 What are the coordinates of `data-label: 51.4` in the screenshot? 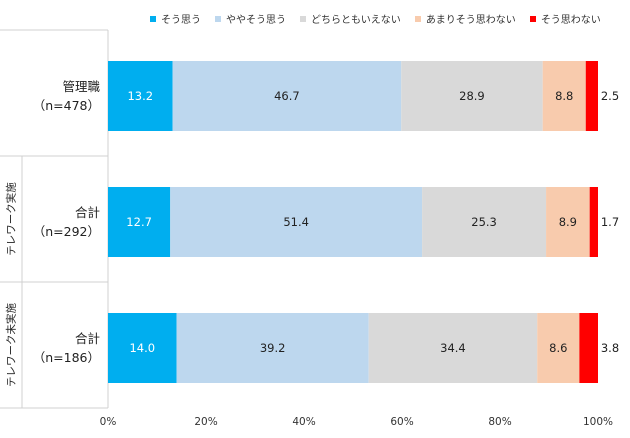 It's located at (296, 222).